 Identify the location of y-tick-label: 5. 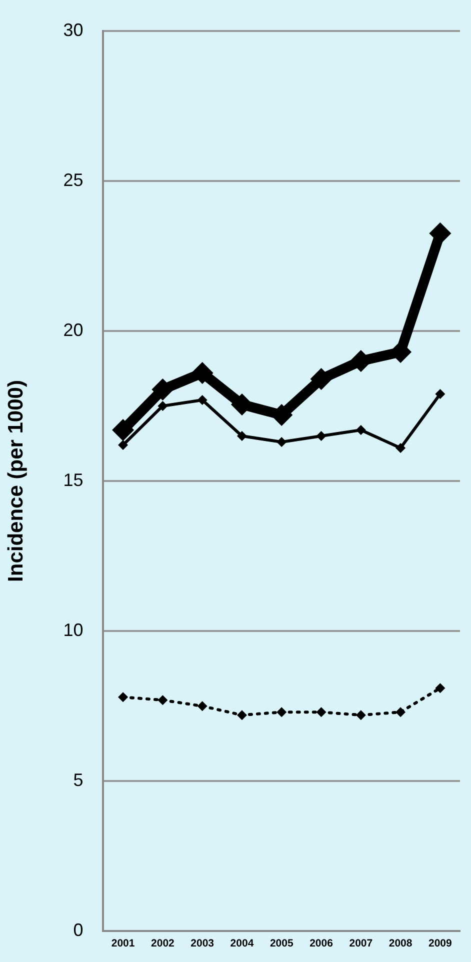
(78, 780).